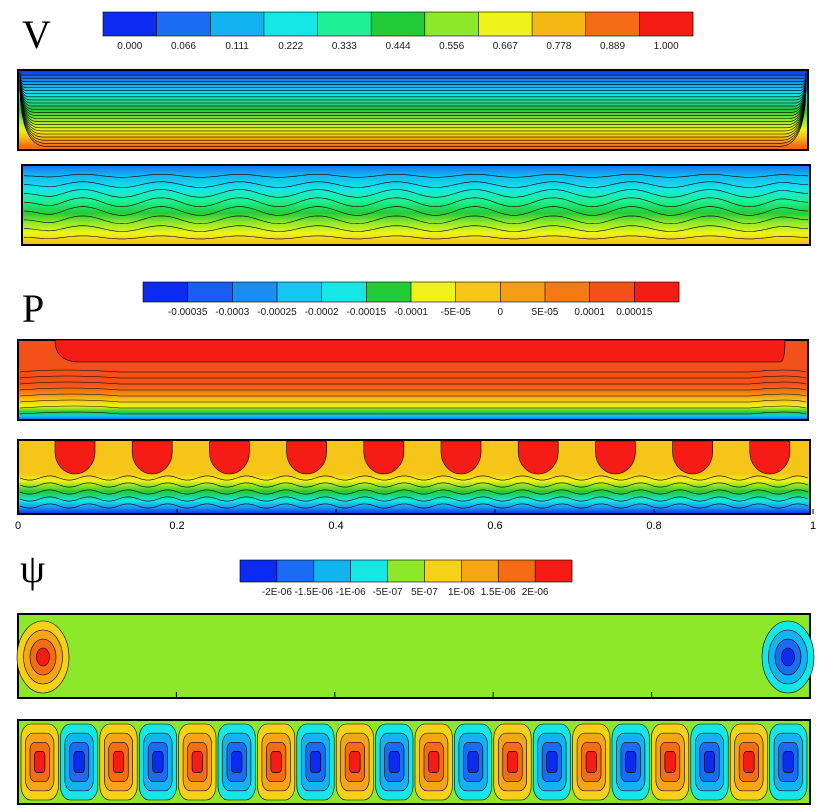 The image size is (824, 808). I want to click on plot-psi-cells, so click(414, 762).